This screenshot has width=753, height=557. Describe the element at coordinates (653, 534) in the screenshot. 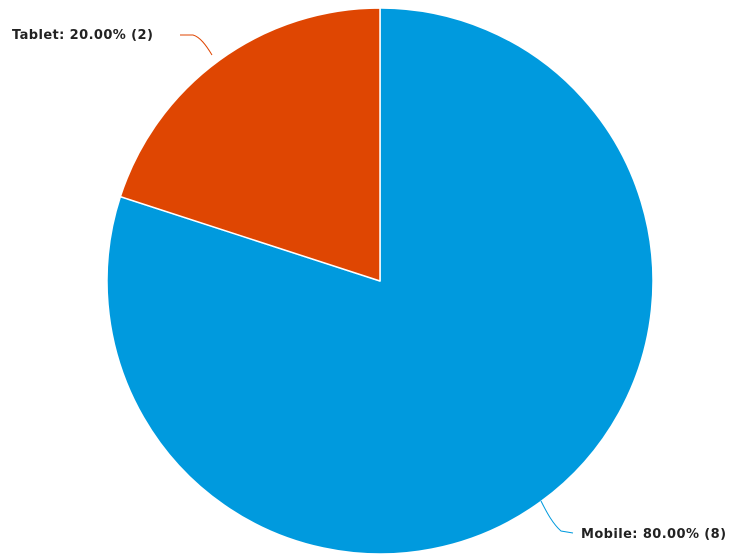

I see `slice-label-mobile: Mobile: 80.00% (8)` at that location.